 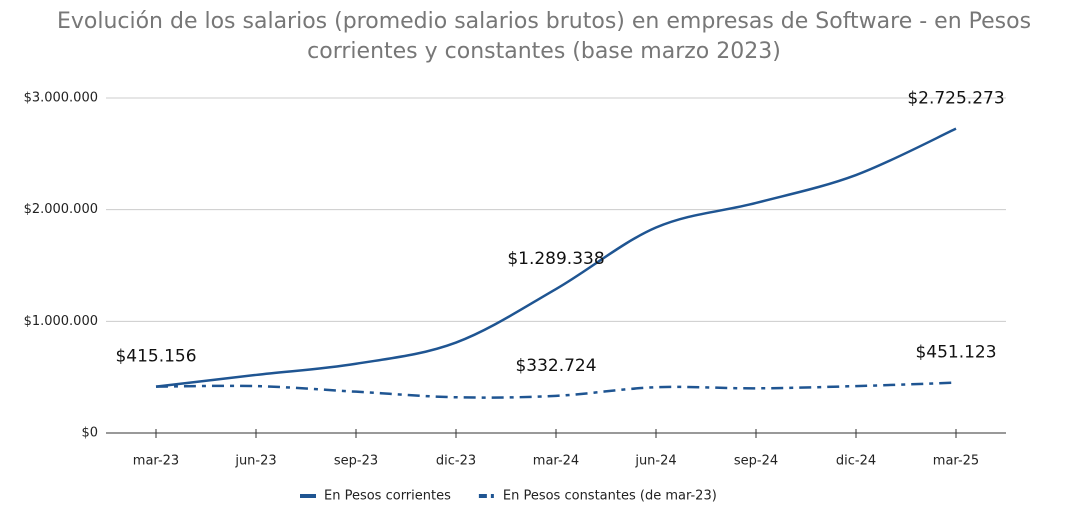 What do you see at coordinates (356, 461) in the screenshot?
I see `x-tick-label: sep-23` at bounding box center [356, 461].